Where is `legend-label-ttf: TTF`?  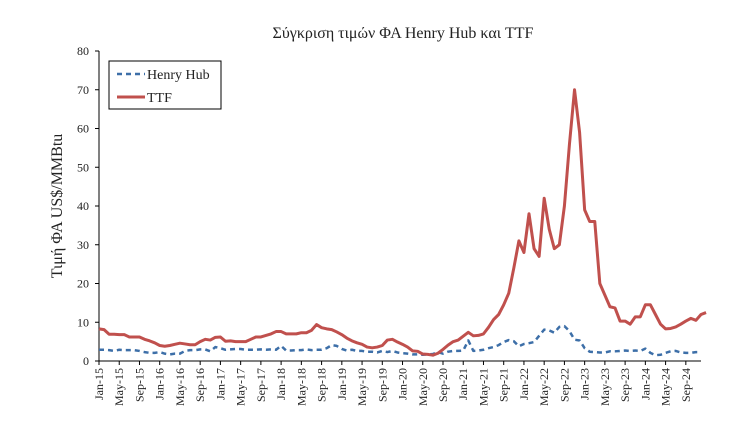
legend-label-ttf: TTF is located at coordinates (159, 98).